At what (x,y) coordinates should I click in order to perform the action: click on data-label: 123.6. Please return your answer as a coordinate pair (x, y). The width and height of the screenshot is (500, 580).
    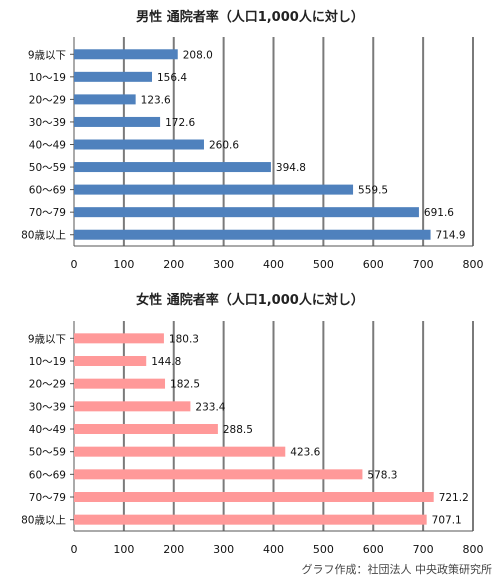
    Looking at the image, I should click on (156, 100).